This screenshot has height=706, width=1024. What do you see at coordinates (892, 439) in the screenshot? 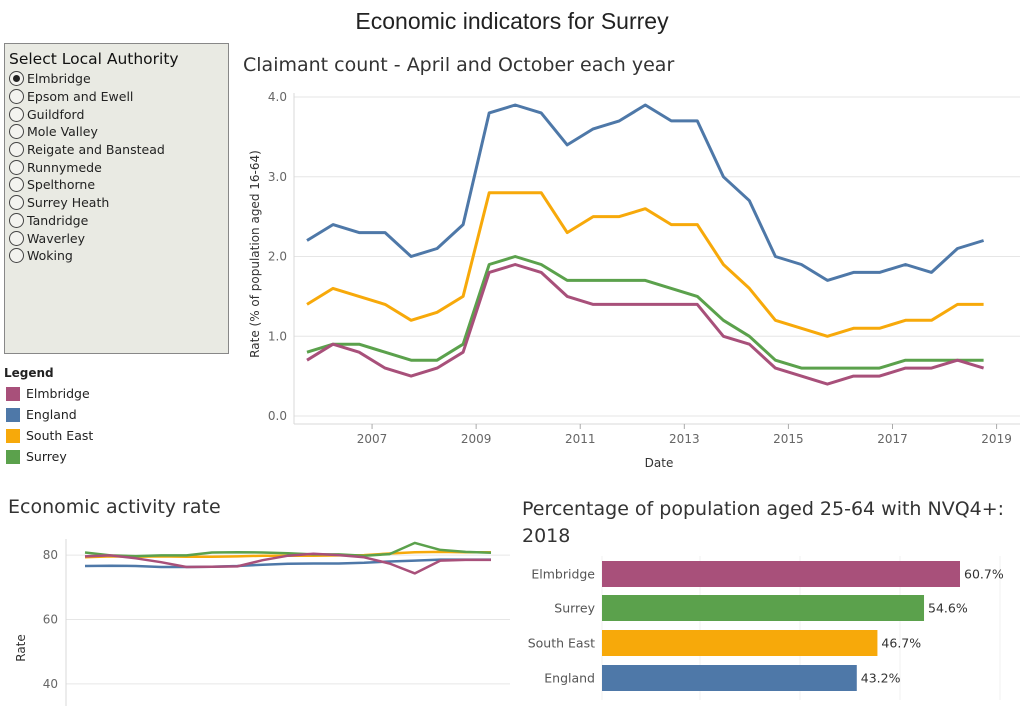
I see `x-tick-label: 2017` at bounding box center [892, 439].